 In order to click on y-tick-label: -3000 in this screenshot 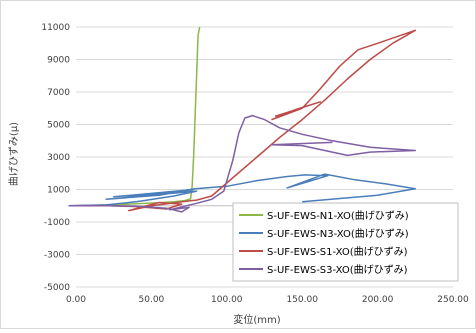, I will do `click(57, 256)`.